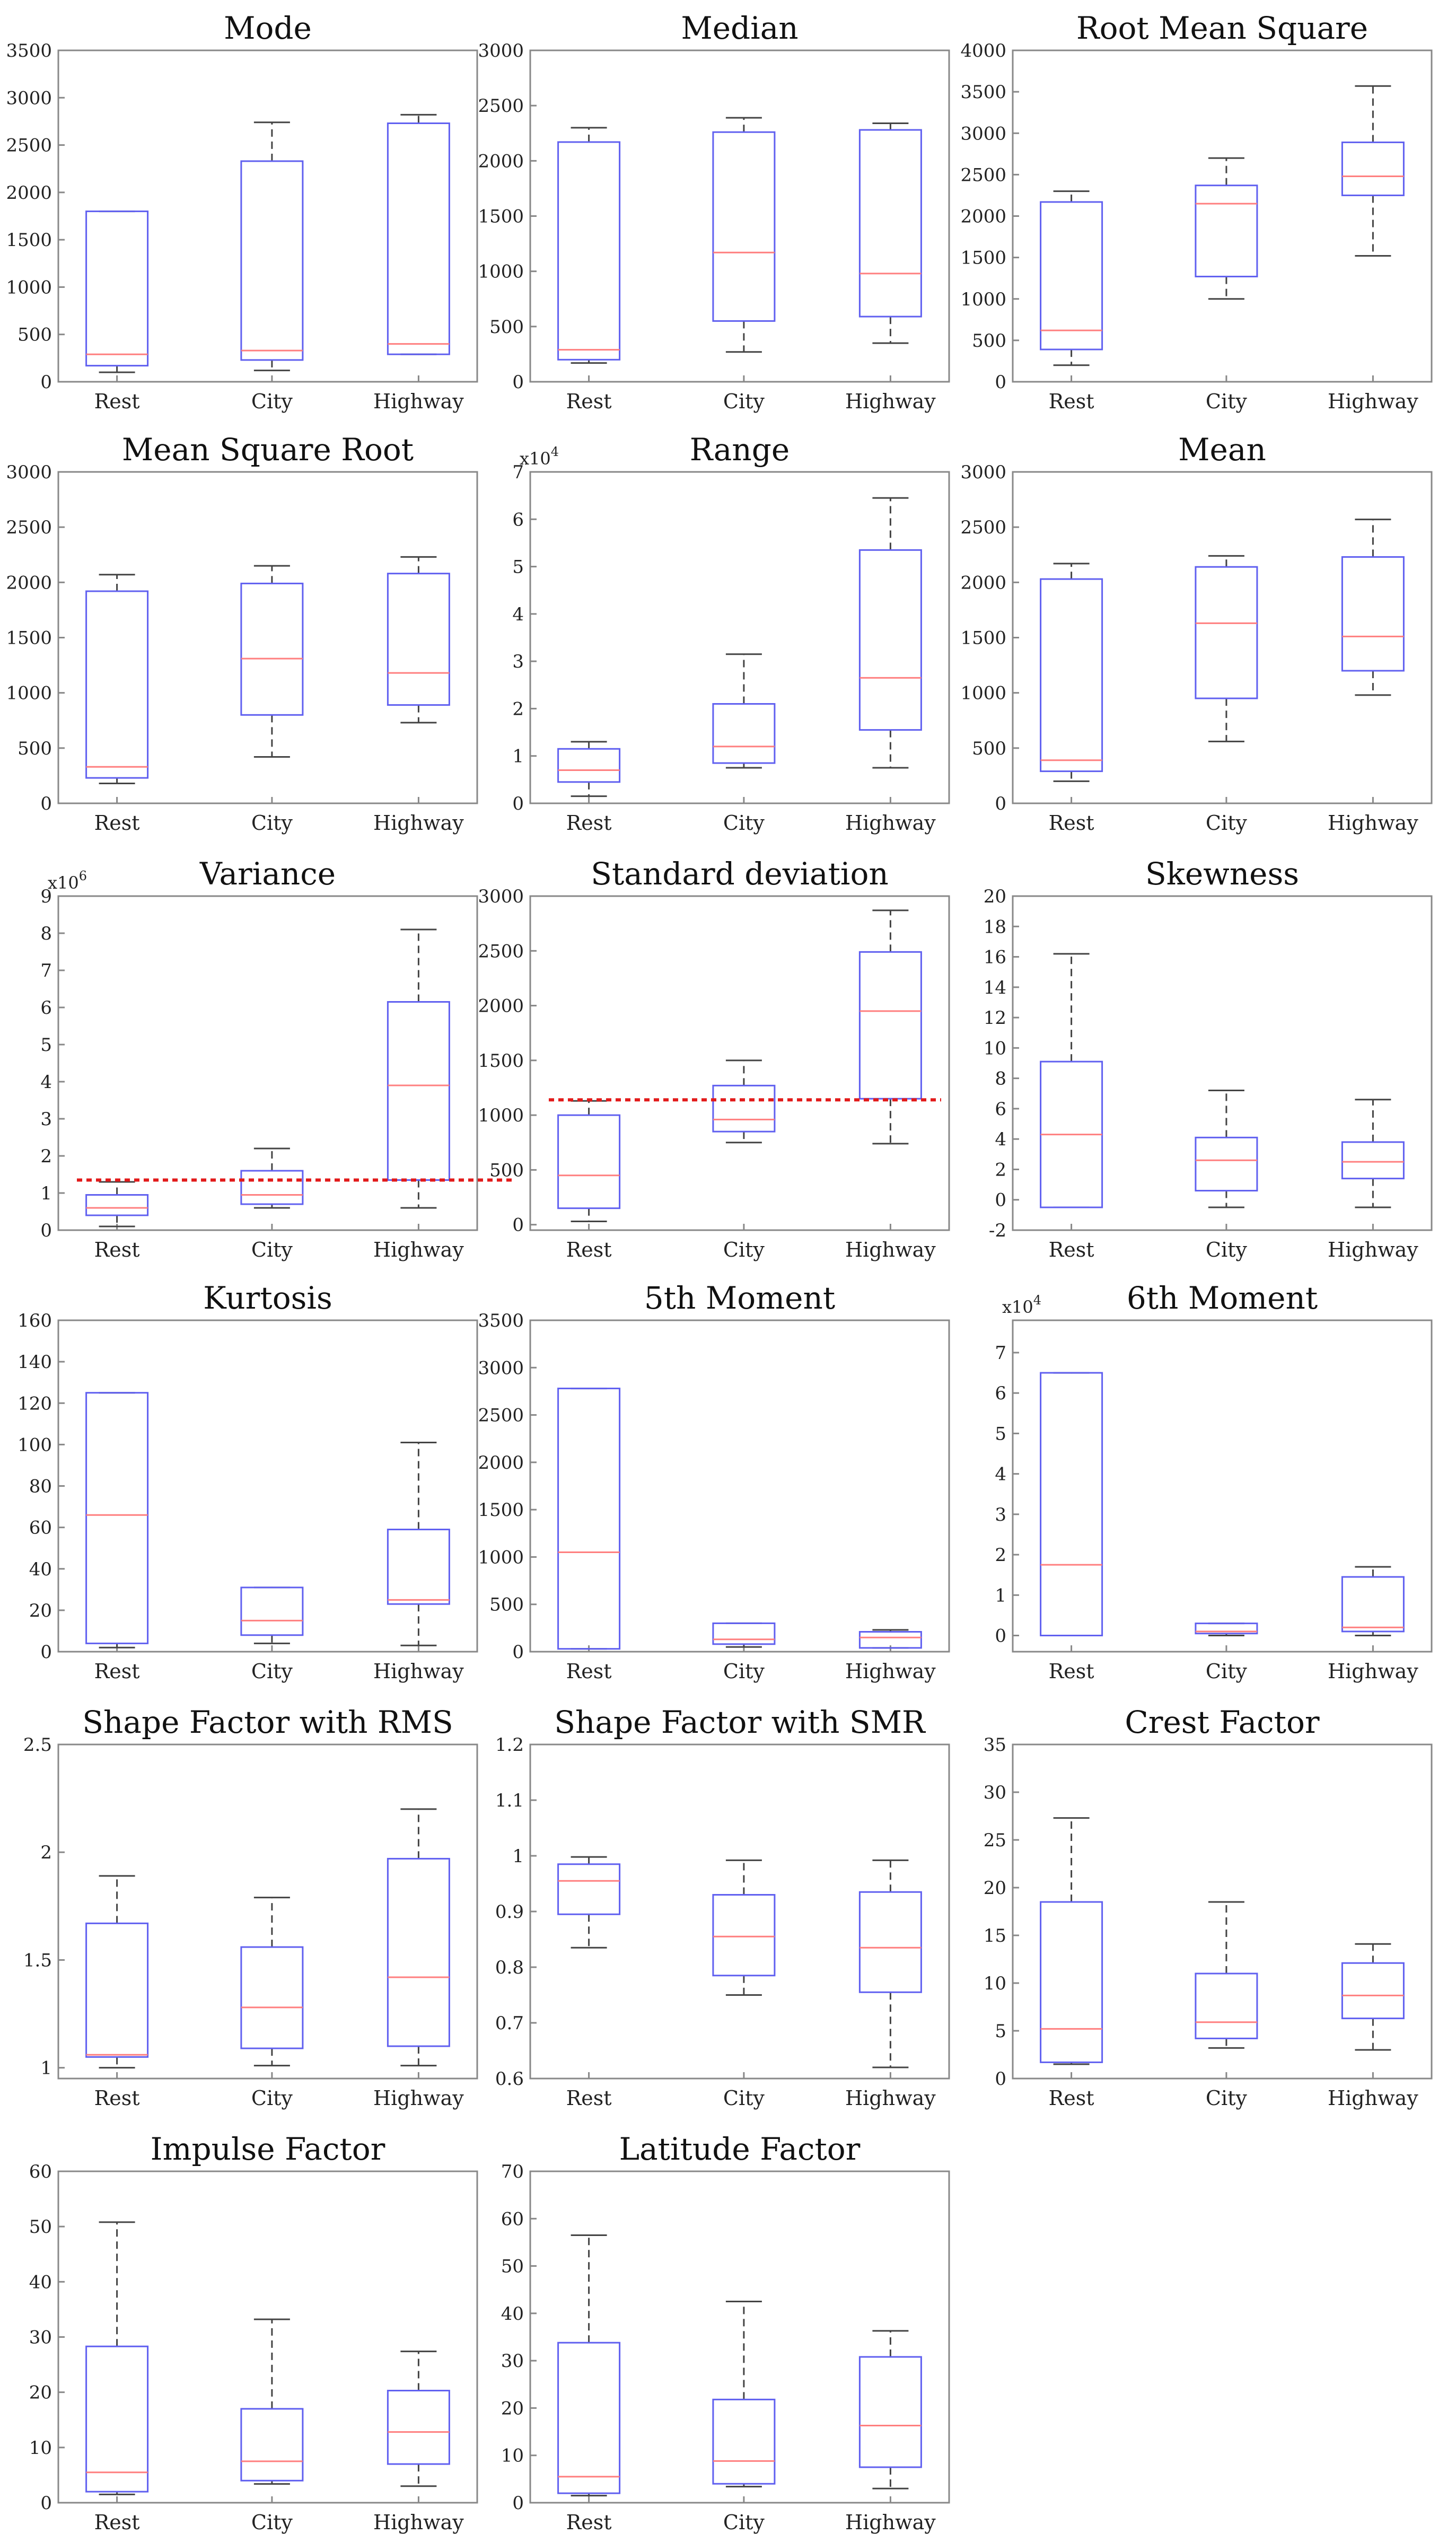  Describe the element at coordinates (518, 661) in the screenshot. I see `y-tick-label: 3` at that location.